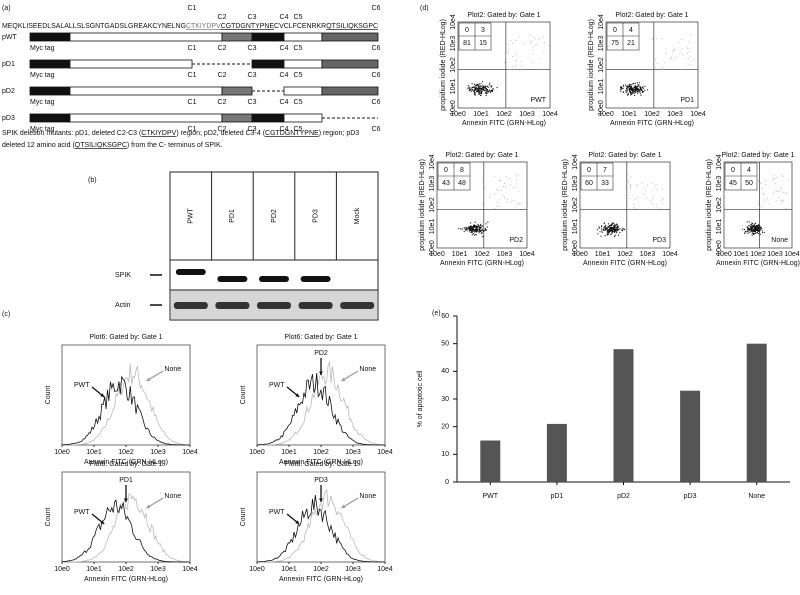 This screenshot has width=800, height=595. Describe the element at coordinates (222, 129) in the screenshot. I see `cys-label: C2` at that location.